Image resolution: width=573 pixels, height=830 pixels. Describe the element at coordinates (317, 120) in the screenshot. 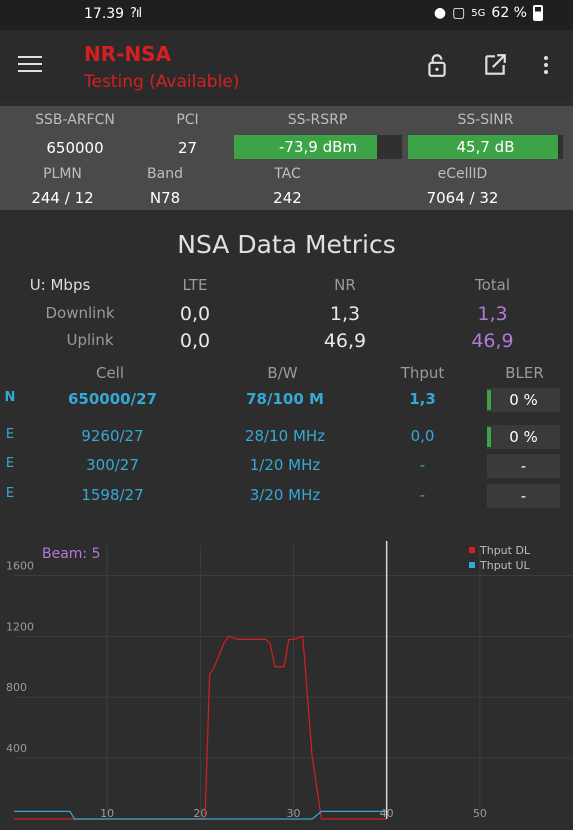

I see `ss-rsrp-label: SS-RSRP` at that location.